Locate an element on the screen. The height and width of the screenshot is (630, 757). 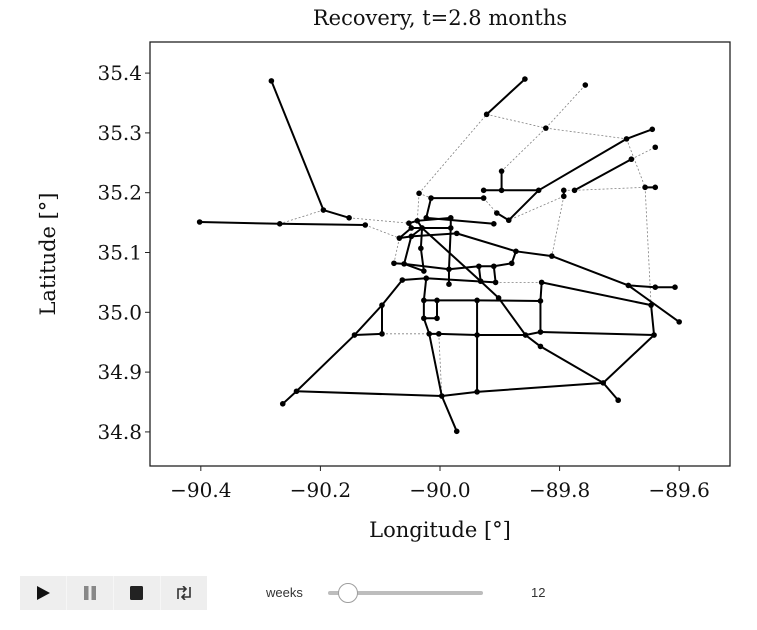
x-tick-label: −90.0 is located at coordinates (439, 490).